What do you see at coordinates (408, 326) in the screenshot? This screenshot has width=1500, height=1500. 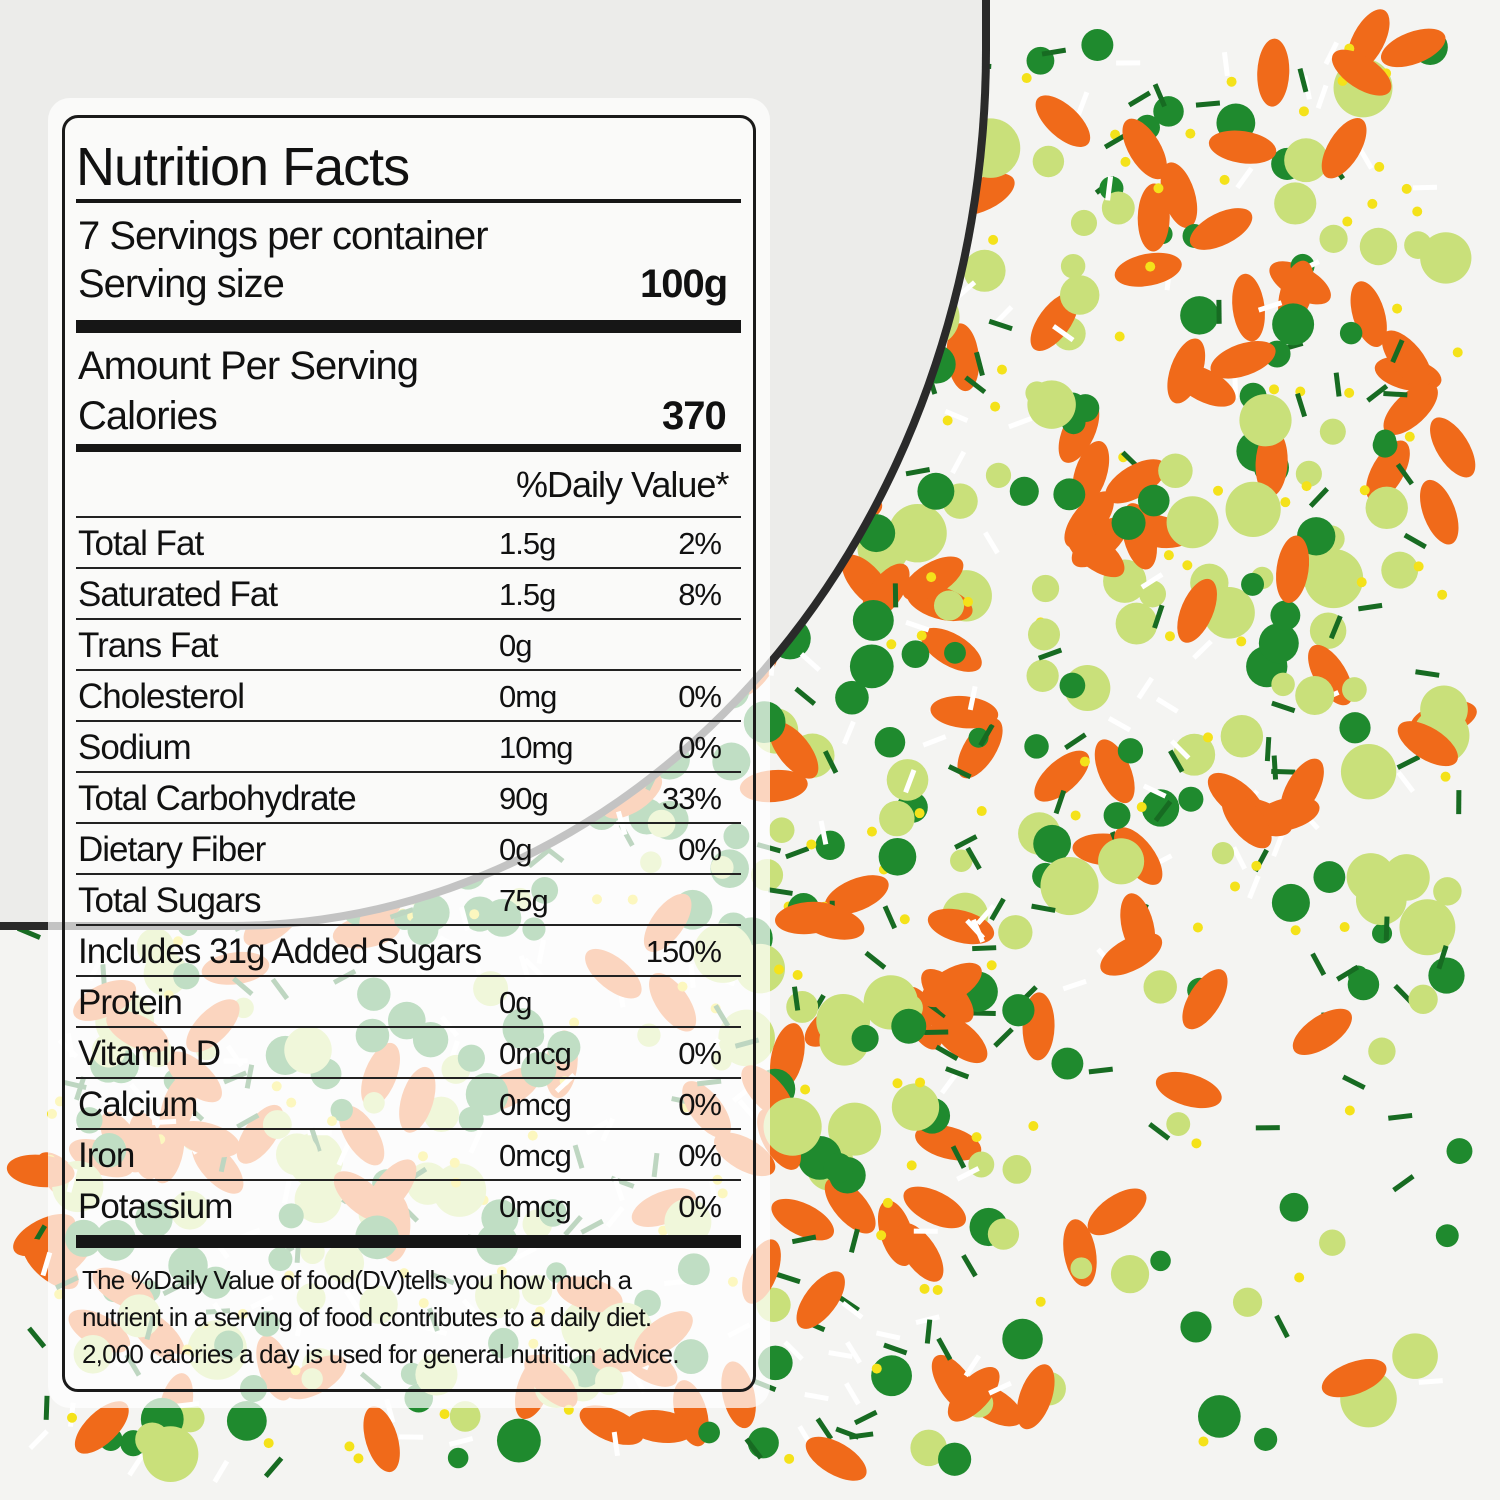 I see `thick-divider` at bounding box center [408, 326].